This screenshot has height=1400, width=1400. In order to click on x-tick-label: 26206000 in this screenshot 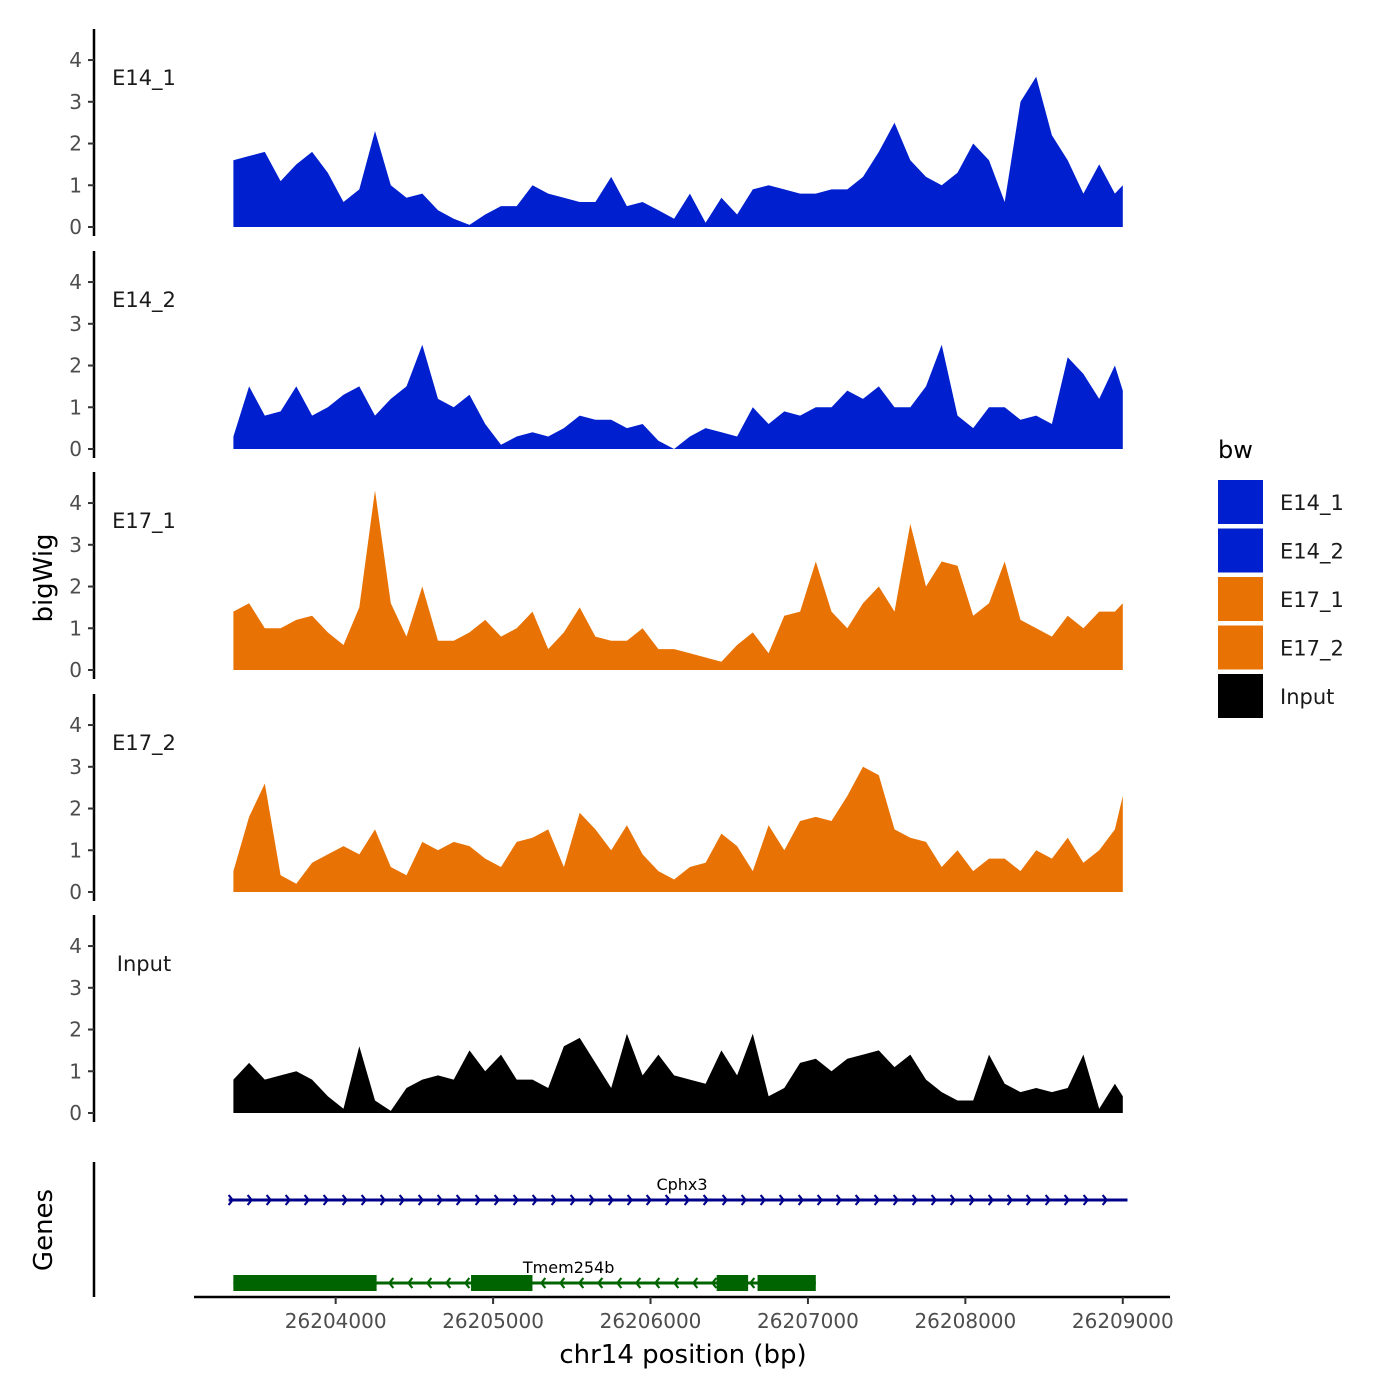, I will do `click(651, 1321)`.